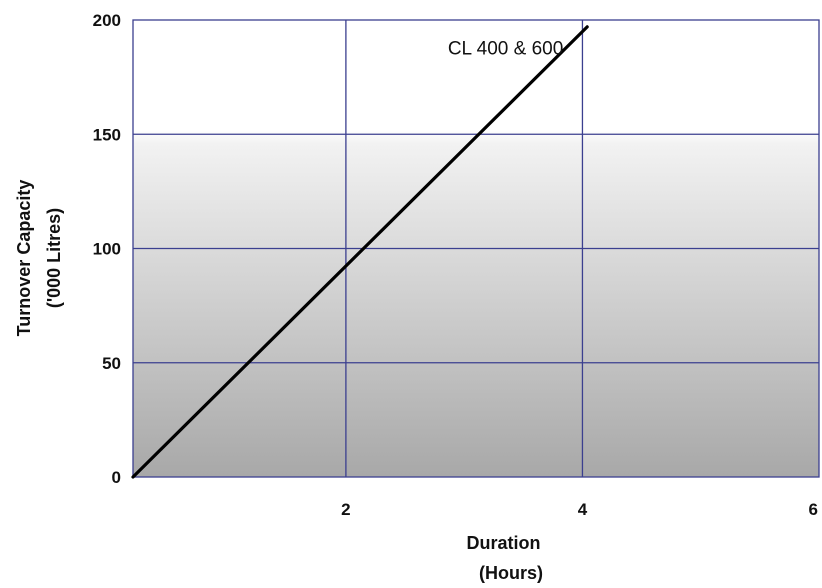 The image size is (822, 588). What do you see at coordinates (111, 363) in the screenshot?
I see `y-tick-label-50: 50` at bounding box center [111, 363].